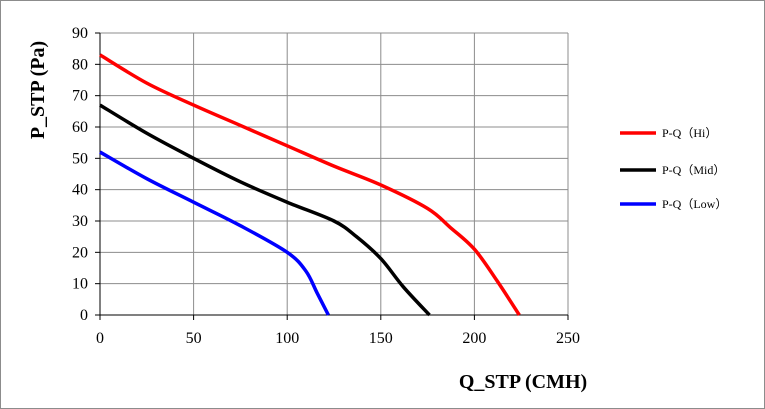 The height and width of the screenshot is (409, 765). What do you see at coordinates (80, 190) in the screenshot?
I see `y-tick-label-4: 40` at bounding box center [80, 190].